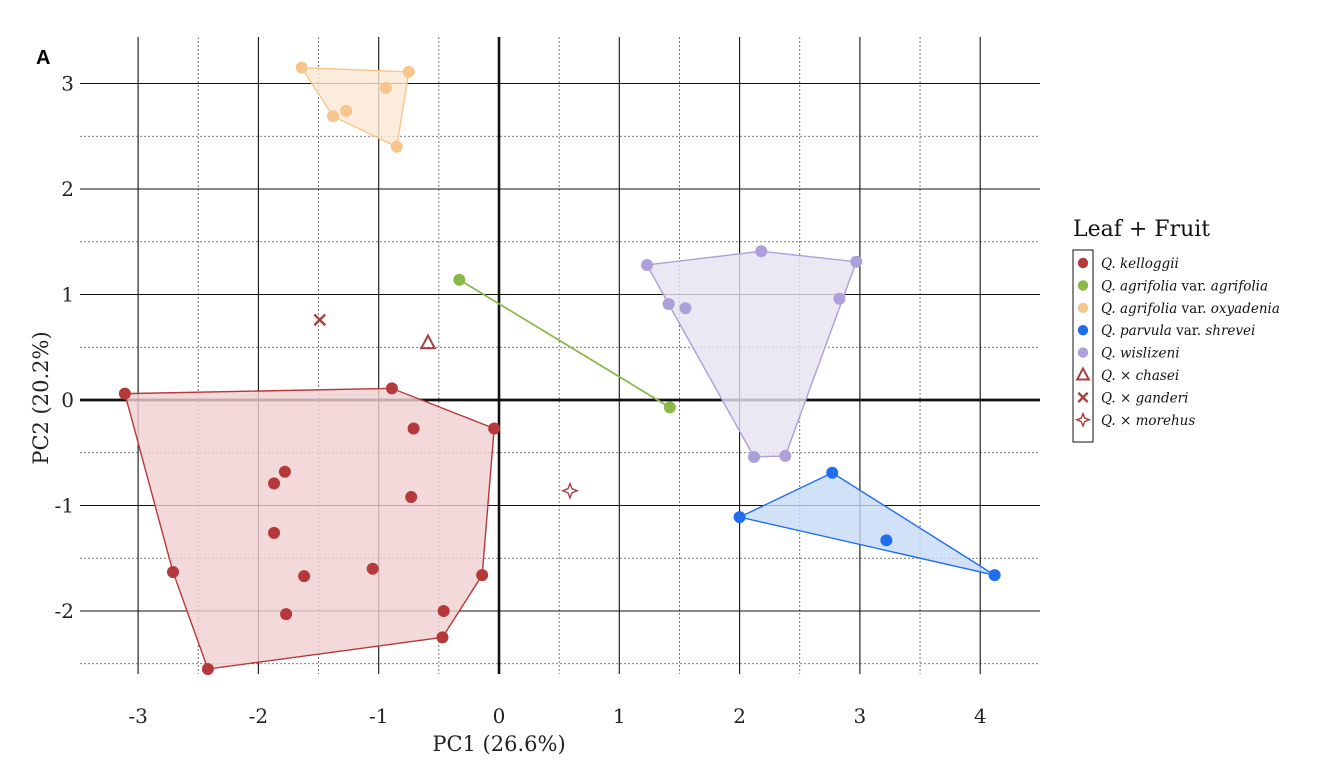  What do you see at coordinates (1083, 397) in the screenshot?
I see `legend-key-q-ganderi` at bounding box center [1083, 397].